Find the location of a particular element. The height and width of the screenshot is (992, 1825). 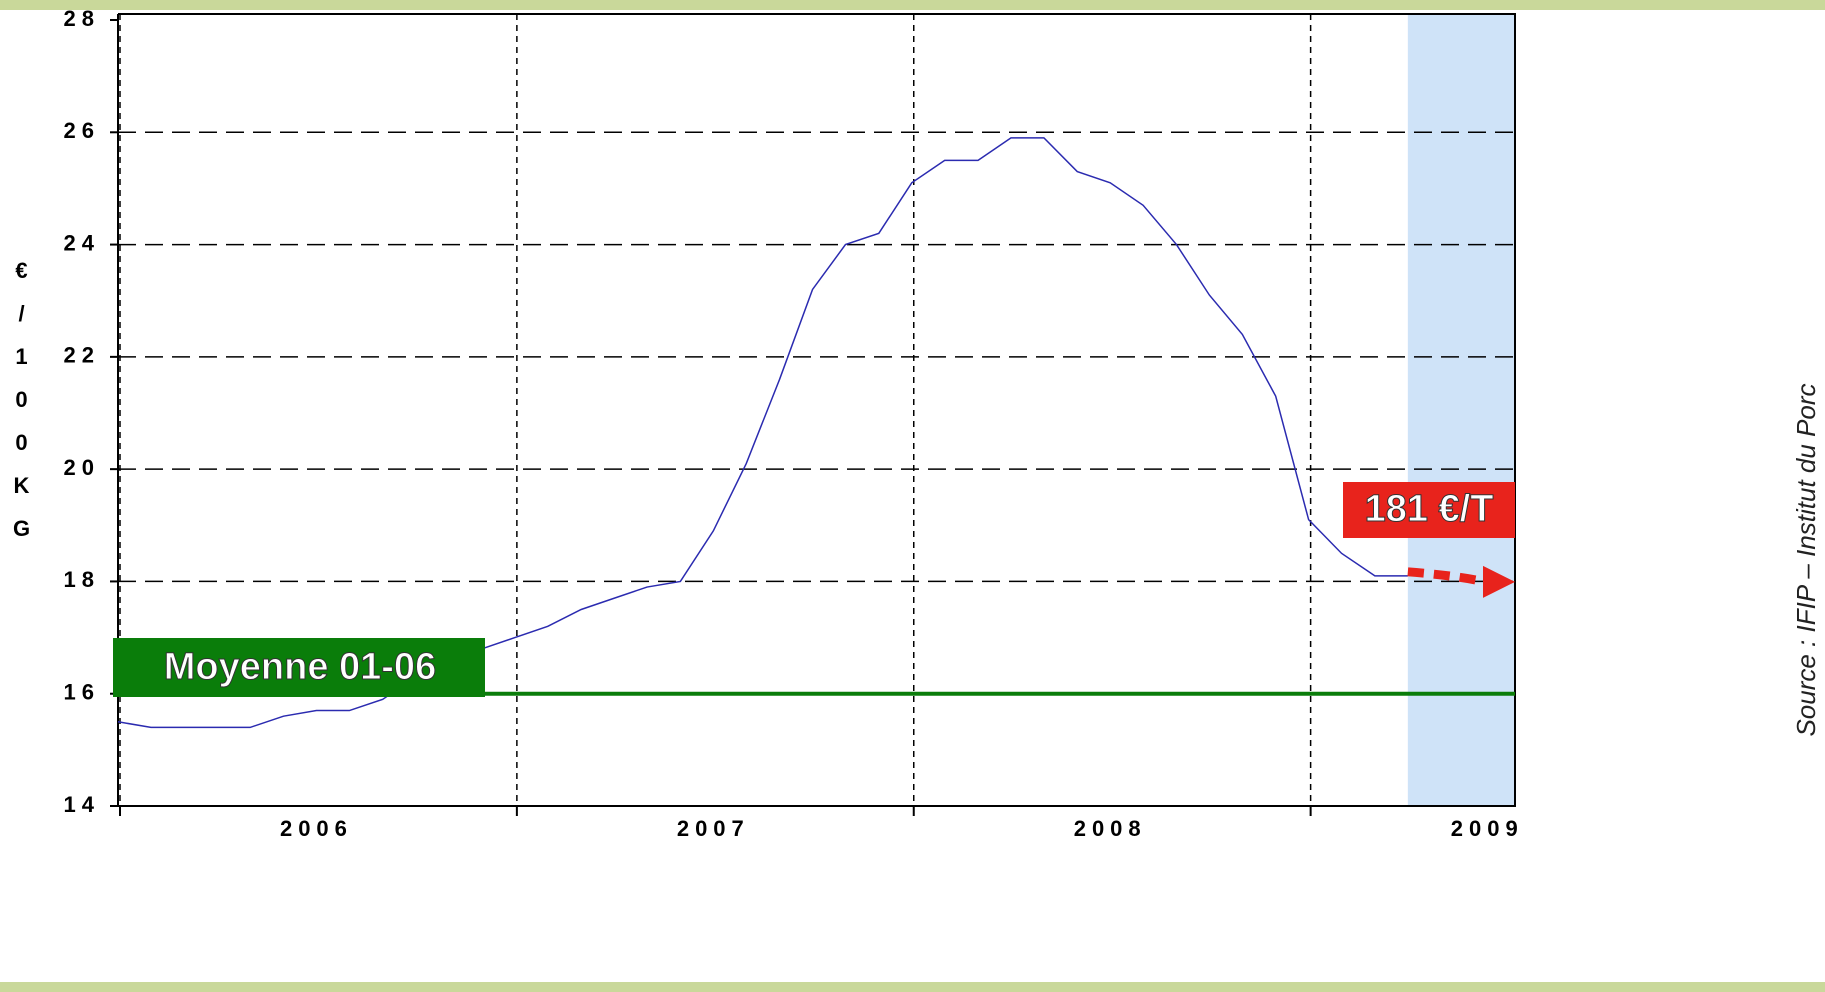

reference-label: Moyenne 01-06 is located at coordinates (300, 667).